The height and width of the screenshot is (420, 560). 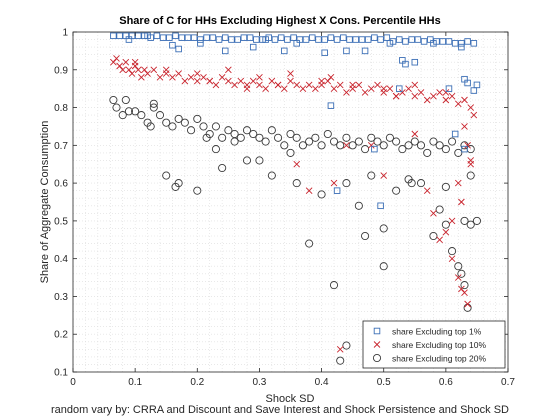 I want to click on x-tick-label: 0.6, so click(x=446, y=382).